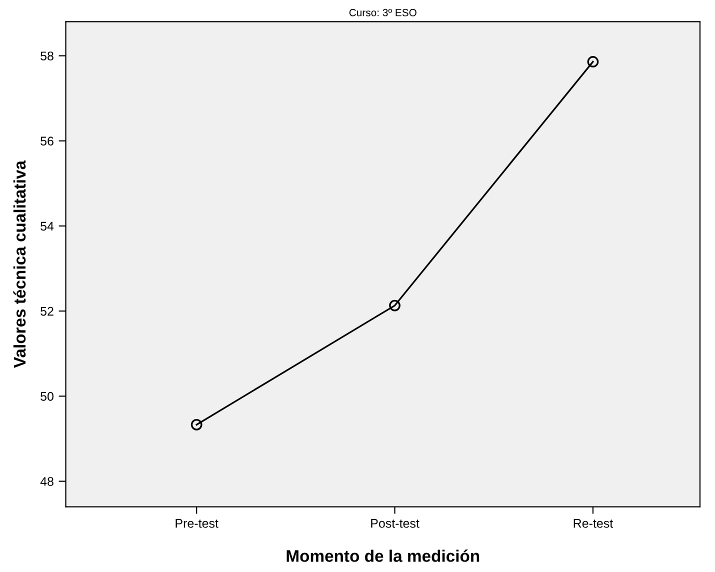 The width and height of the screenshot is (715, 572). Describe the element at coordinates (382, 12) in the screenshot. I see `chart-title: Curso: 3º ESO` at that location.